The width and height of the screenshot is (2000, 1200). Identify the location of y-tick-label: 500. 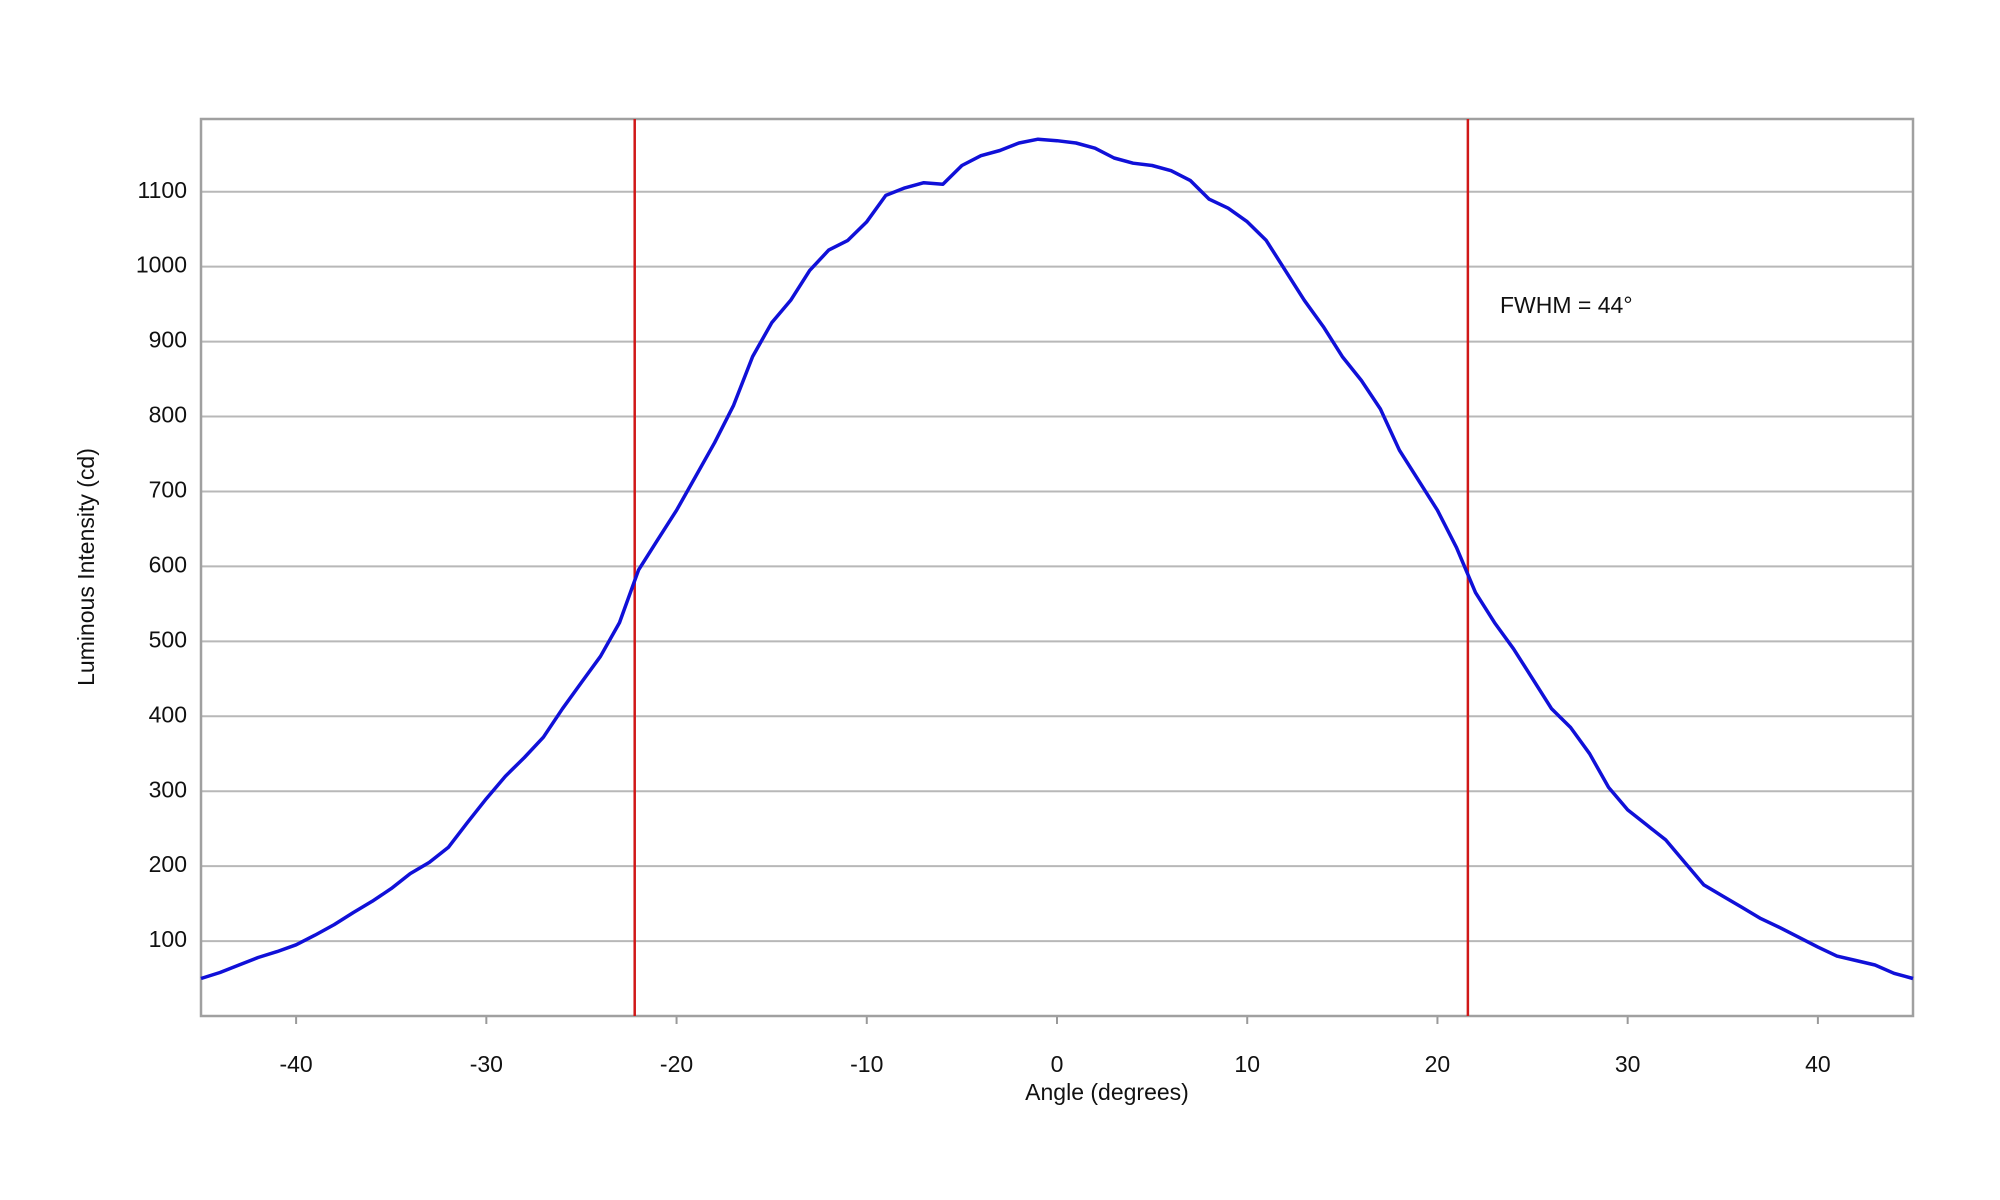
(168, 639).